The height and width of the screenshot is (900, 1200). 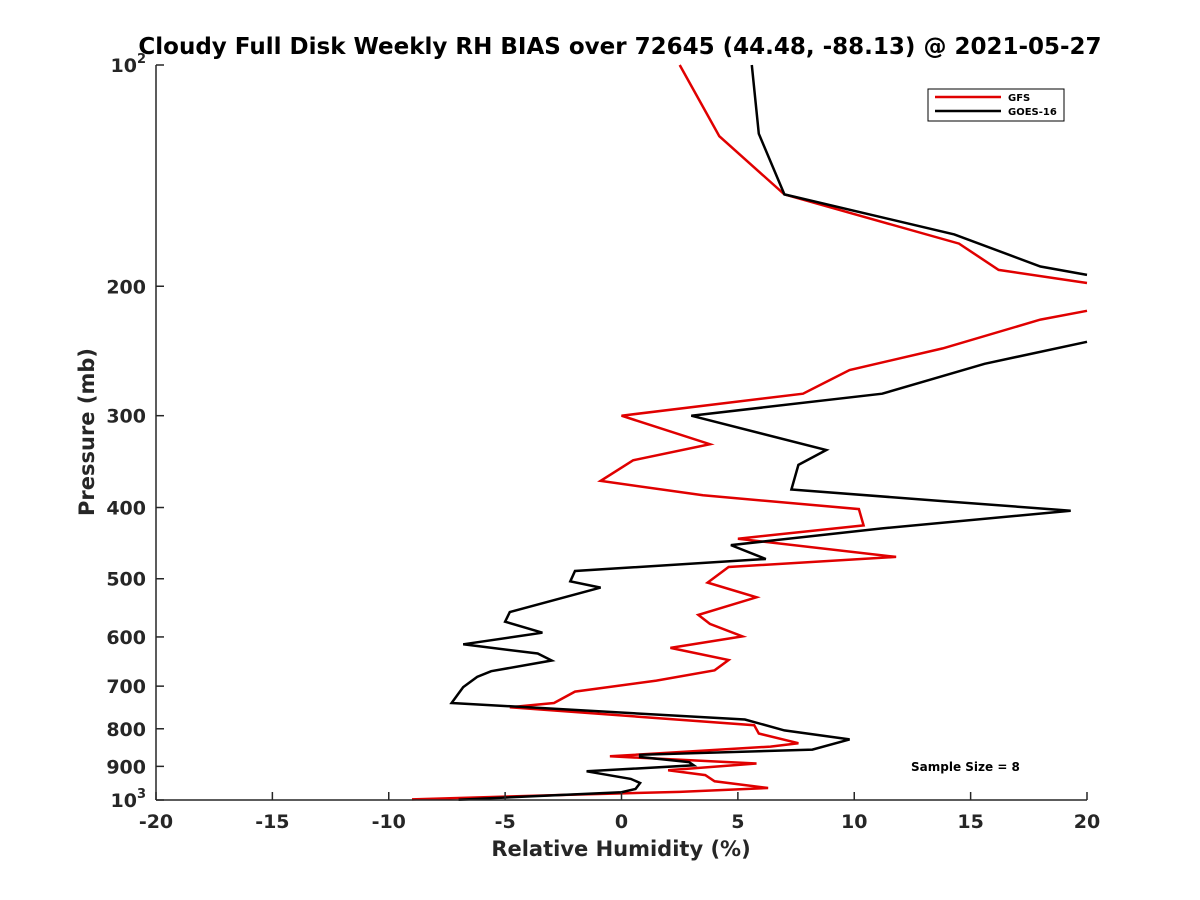 What do you see at coordinates (389, 822) in the screenshot?
I see `x-tick-label: -10` at bounding box center [389, 822].